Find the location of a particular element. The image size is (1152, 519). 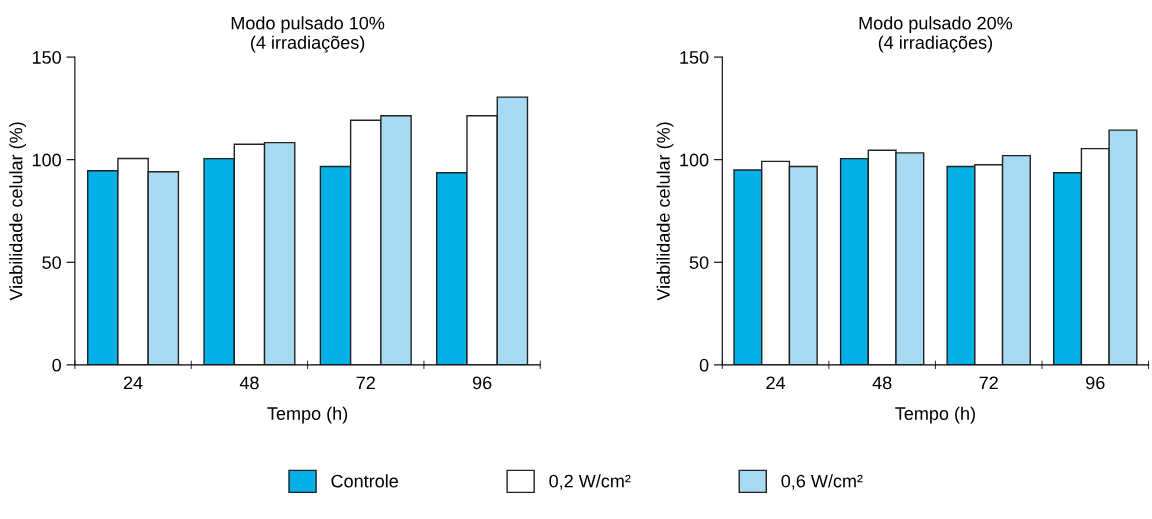

chart-title: Modo pulsado 10% (4 irradiações) is located at coordinates (308, 34).